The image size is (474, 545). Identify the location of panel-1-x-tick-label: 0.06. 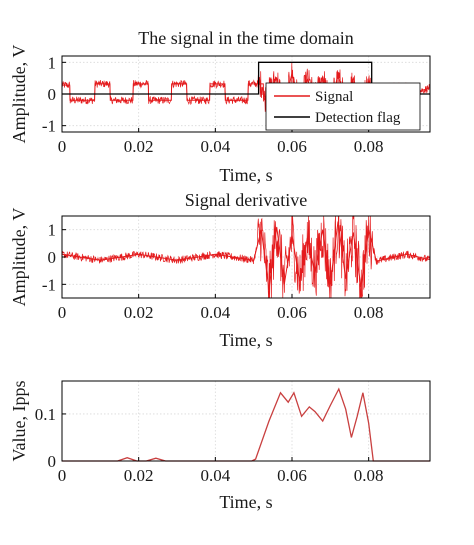
(292, 146).